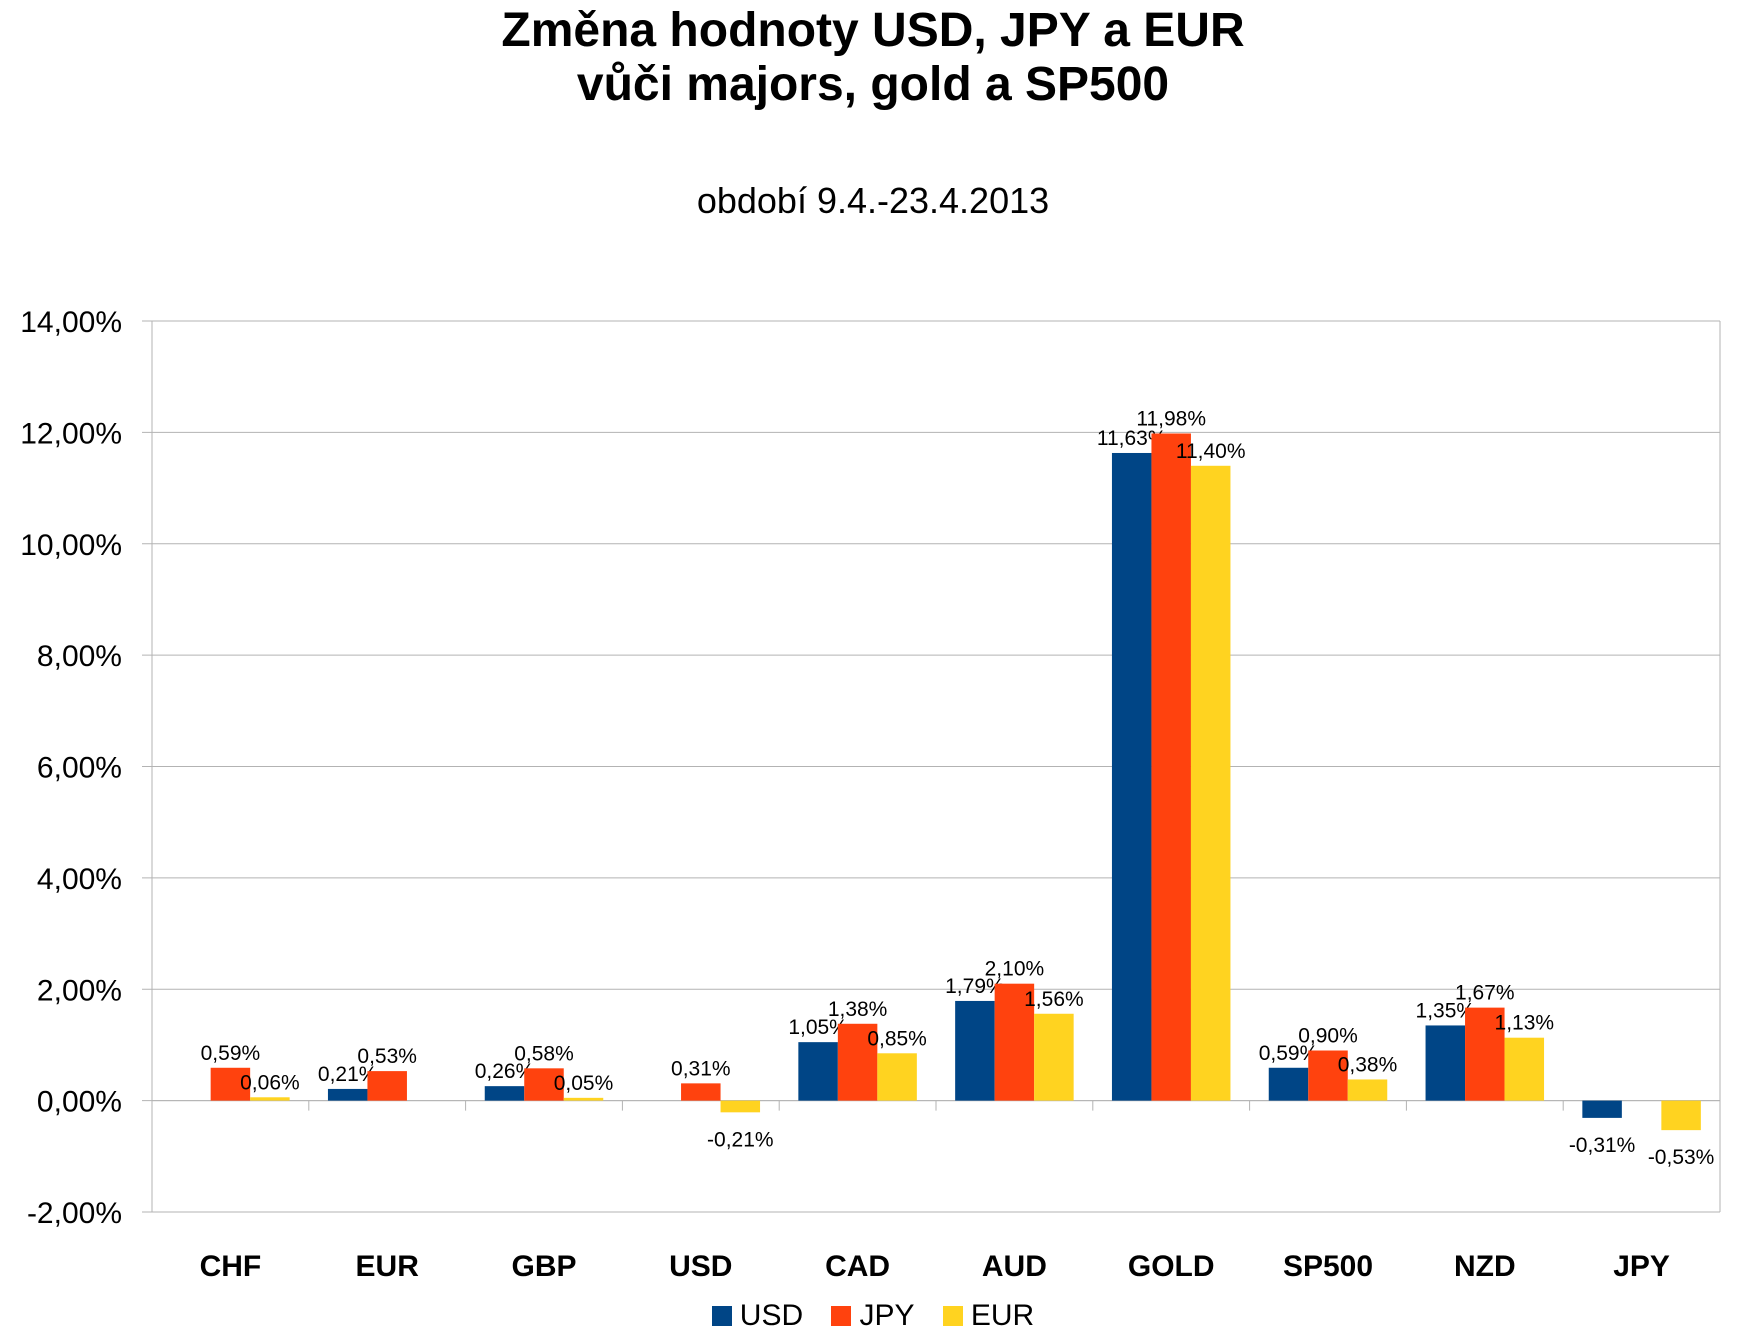  What do you see at coordinates (1289, 1053) in the screenshot?
I see `data-label-usd: 0,59%` at bounding box center [1289, 1053].